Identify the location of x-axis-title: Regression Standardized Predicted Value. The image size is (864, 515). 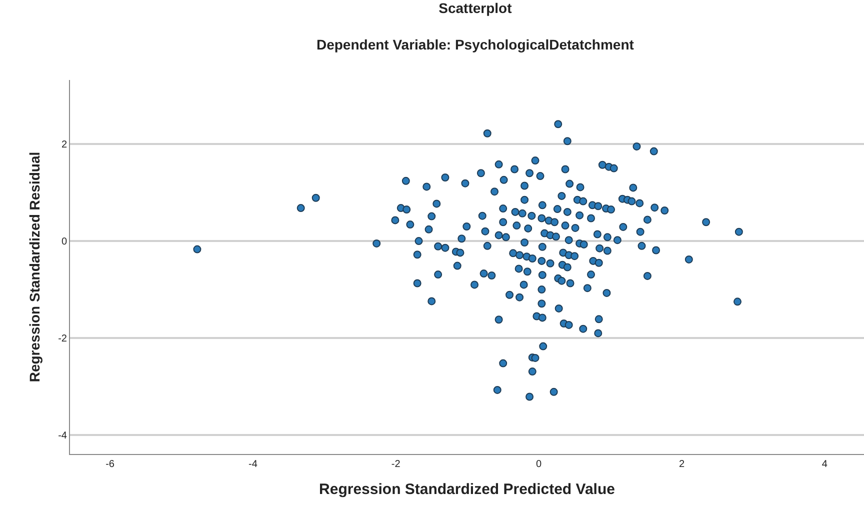
(467, 489).